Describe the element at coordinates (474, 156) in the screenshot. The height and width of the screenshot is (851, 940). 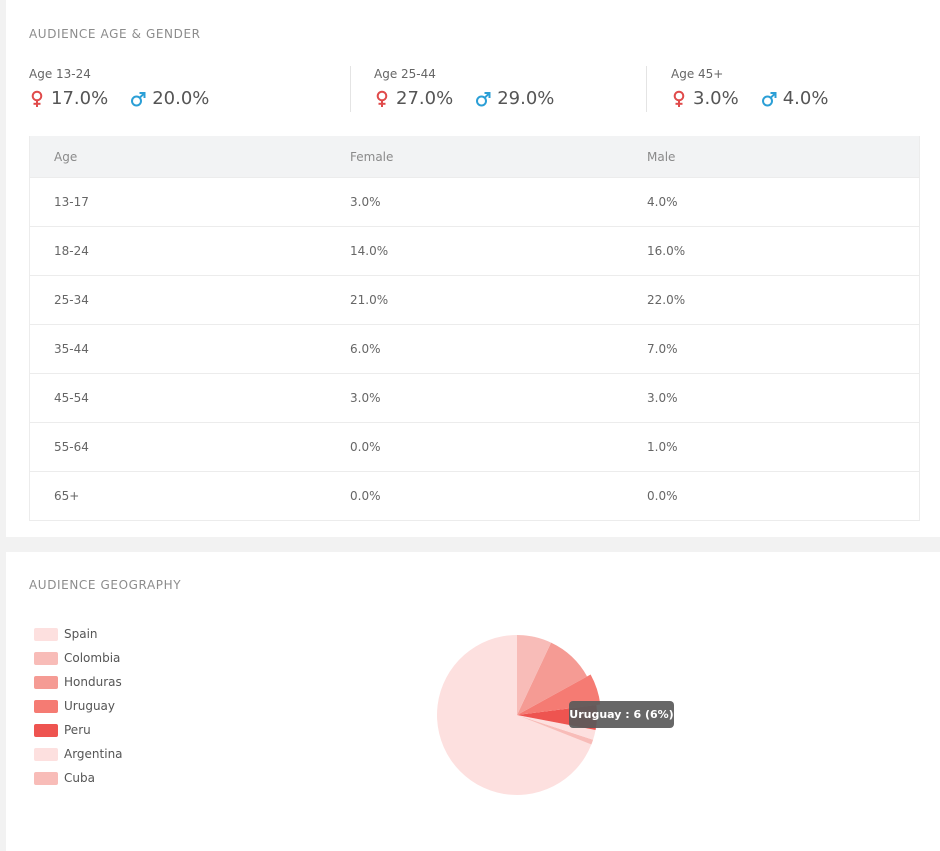
I see `table-header: Age Female Male` at that location.